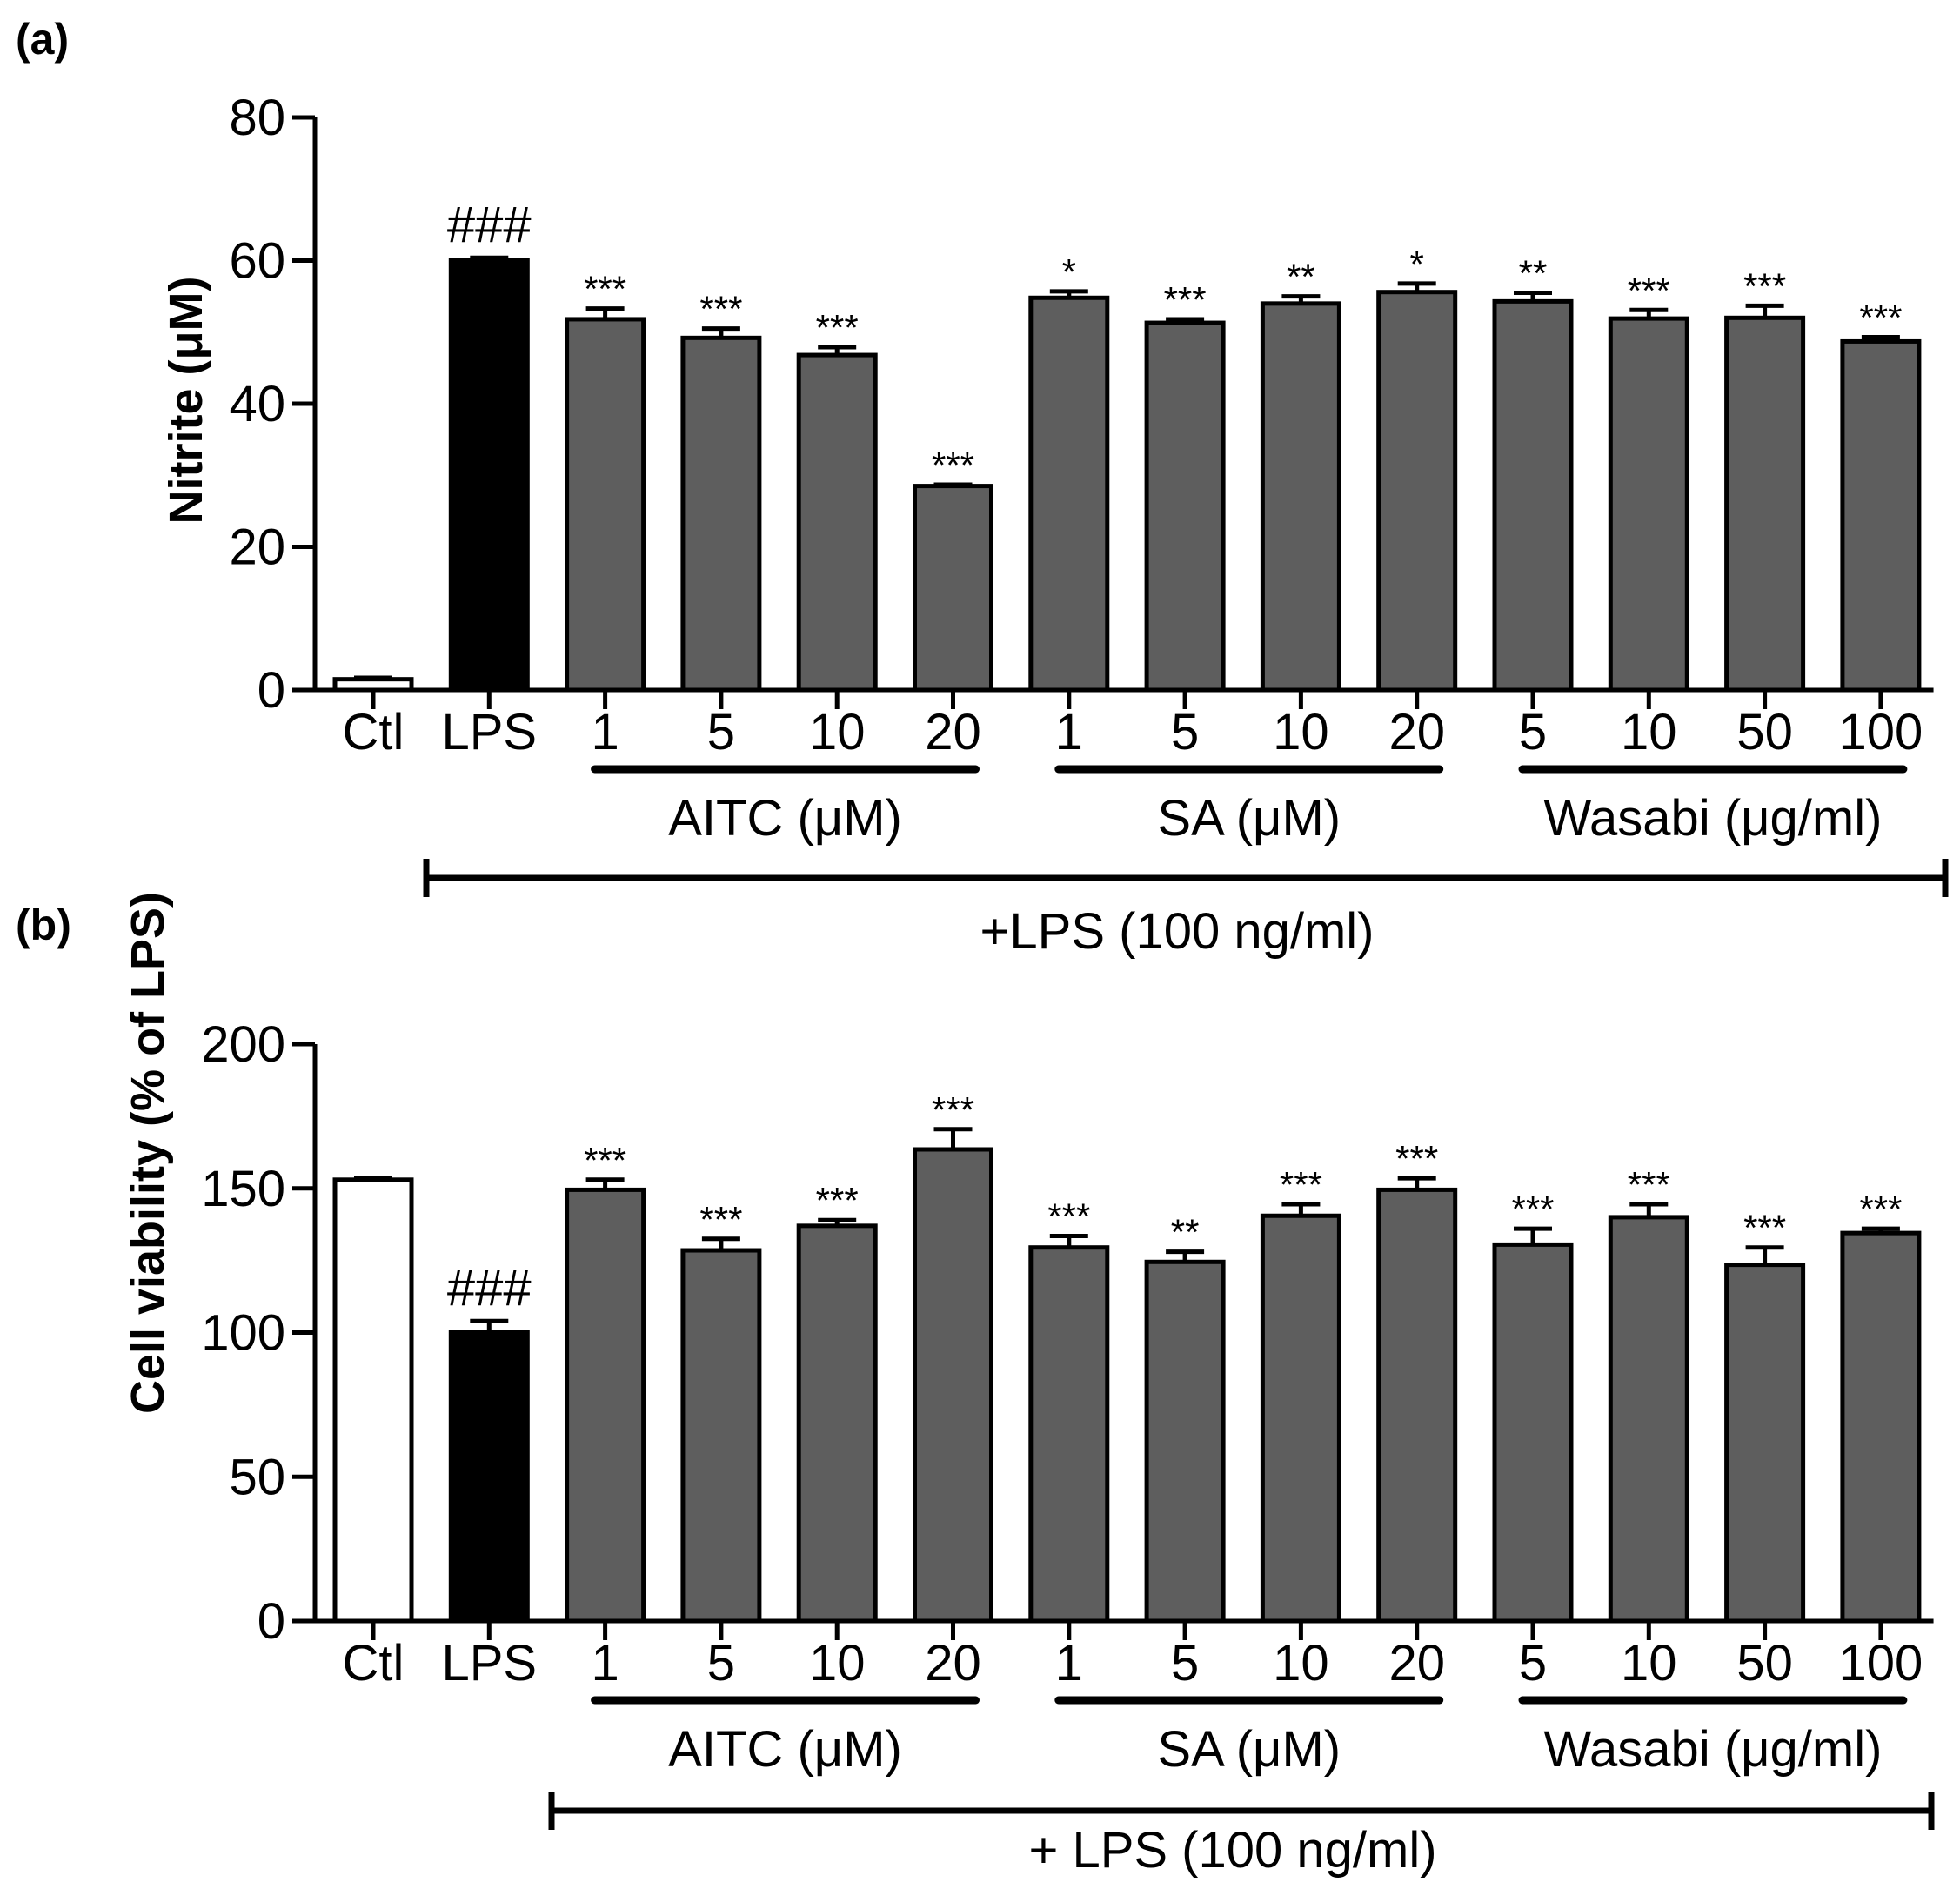  I want to click on panel-b-category-label: LPS, so click(489, 1663).